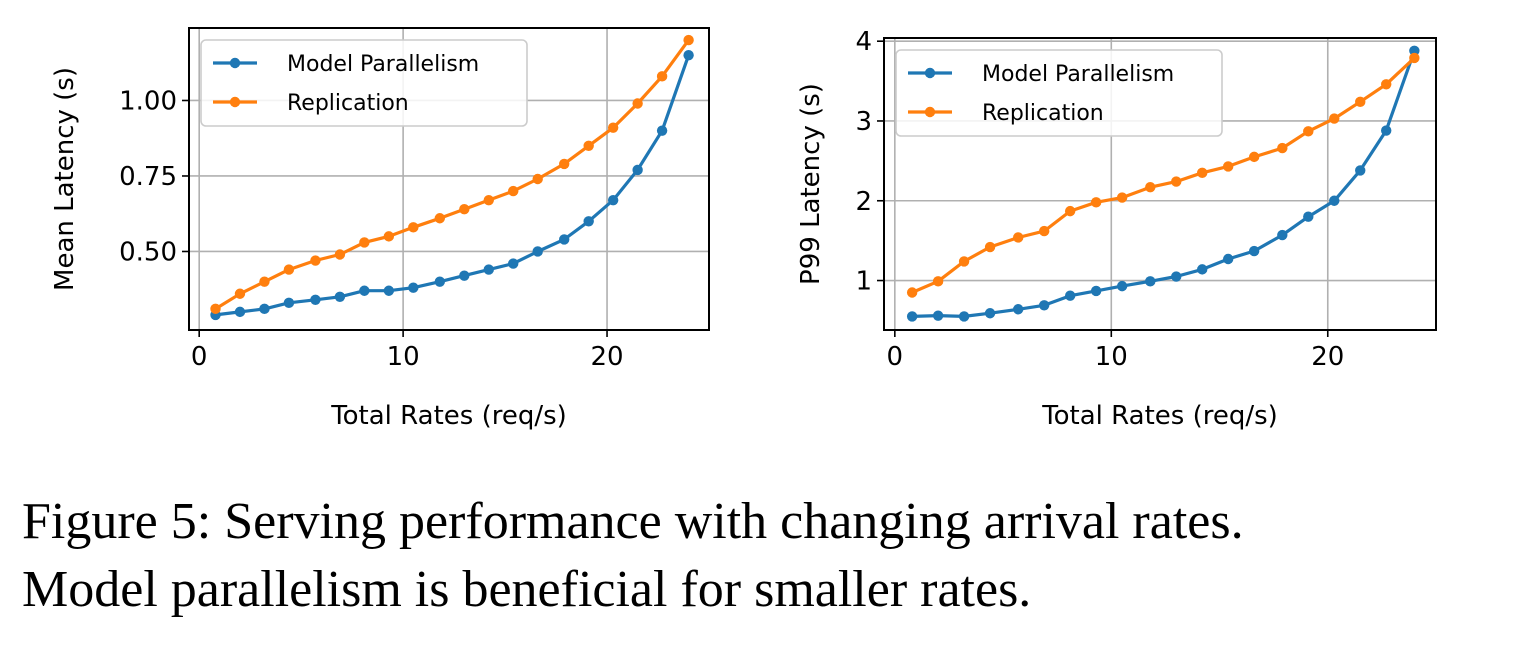  I want to click on y-axis-label: P99 Latency (s), so click(811, 184).